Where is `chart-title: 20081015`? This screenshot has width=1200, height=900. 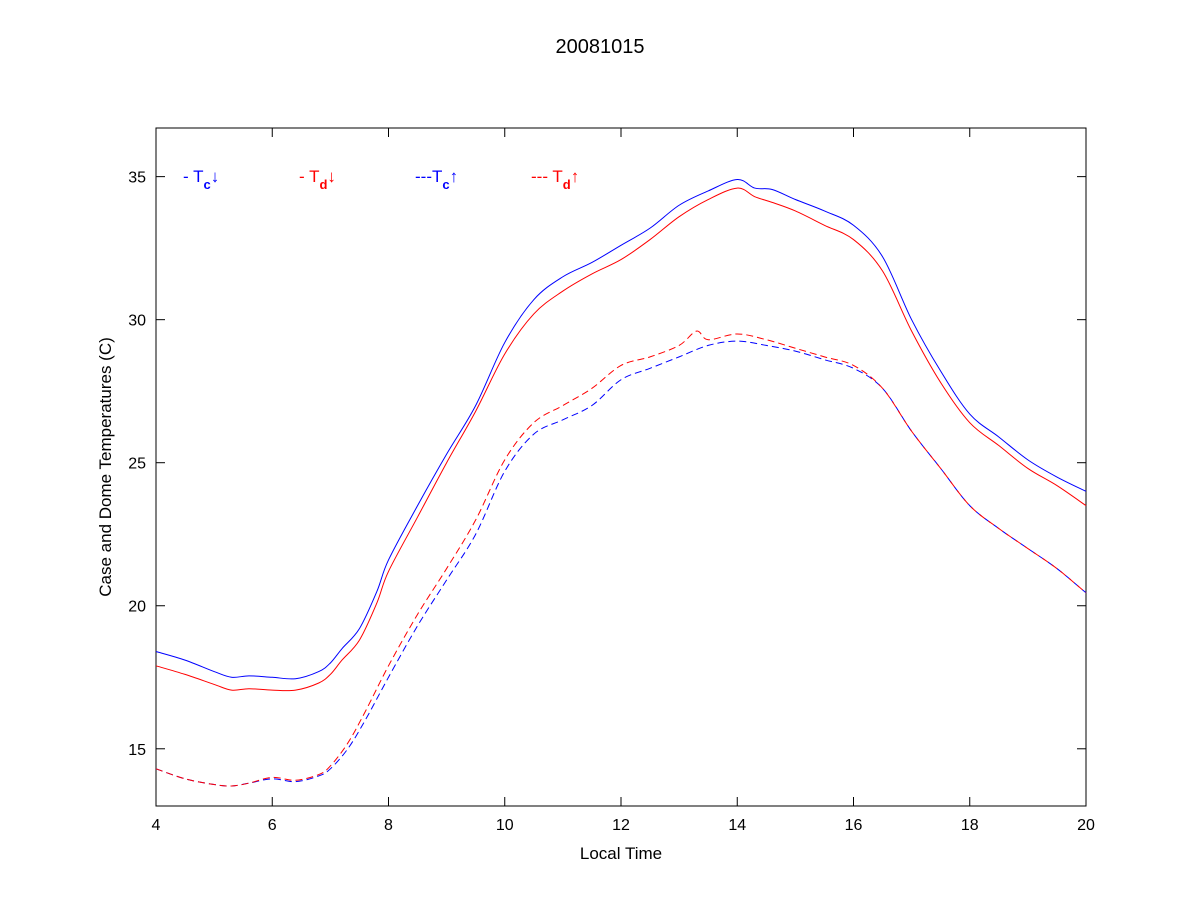 chart-title: 20081015 is located at coordinates (600, 47).